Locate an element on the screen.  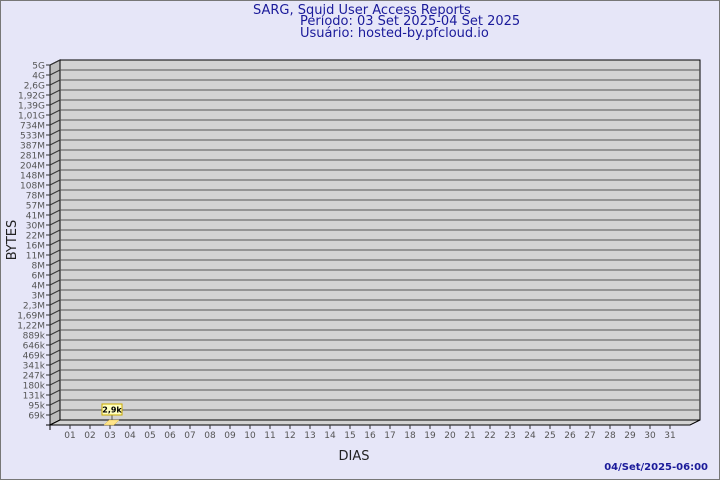
x-tick-label: 13 is located at coordinates (309, 436).